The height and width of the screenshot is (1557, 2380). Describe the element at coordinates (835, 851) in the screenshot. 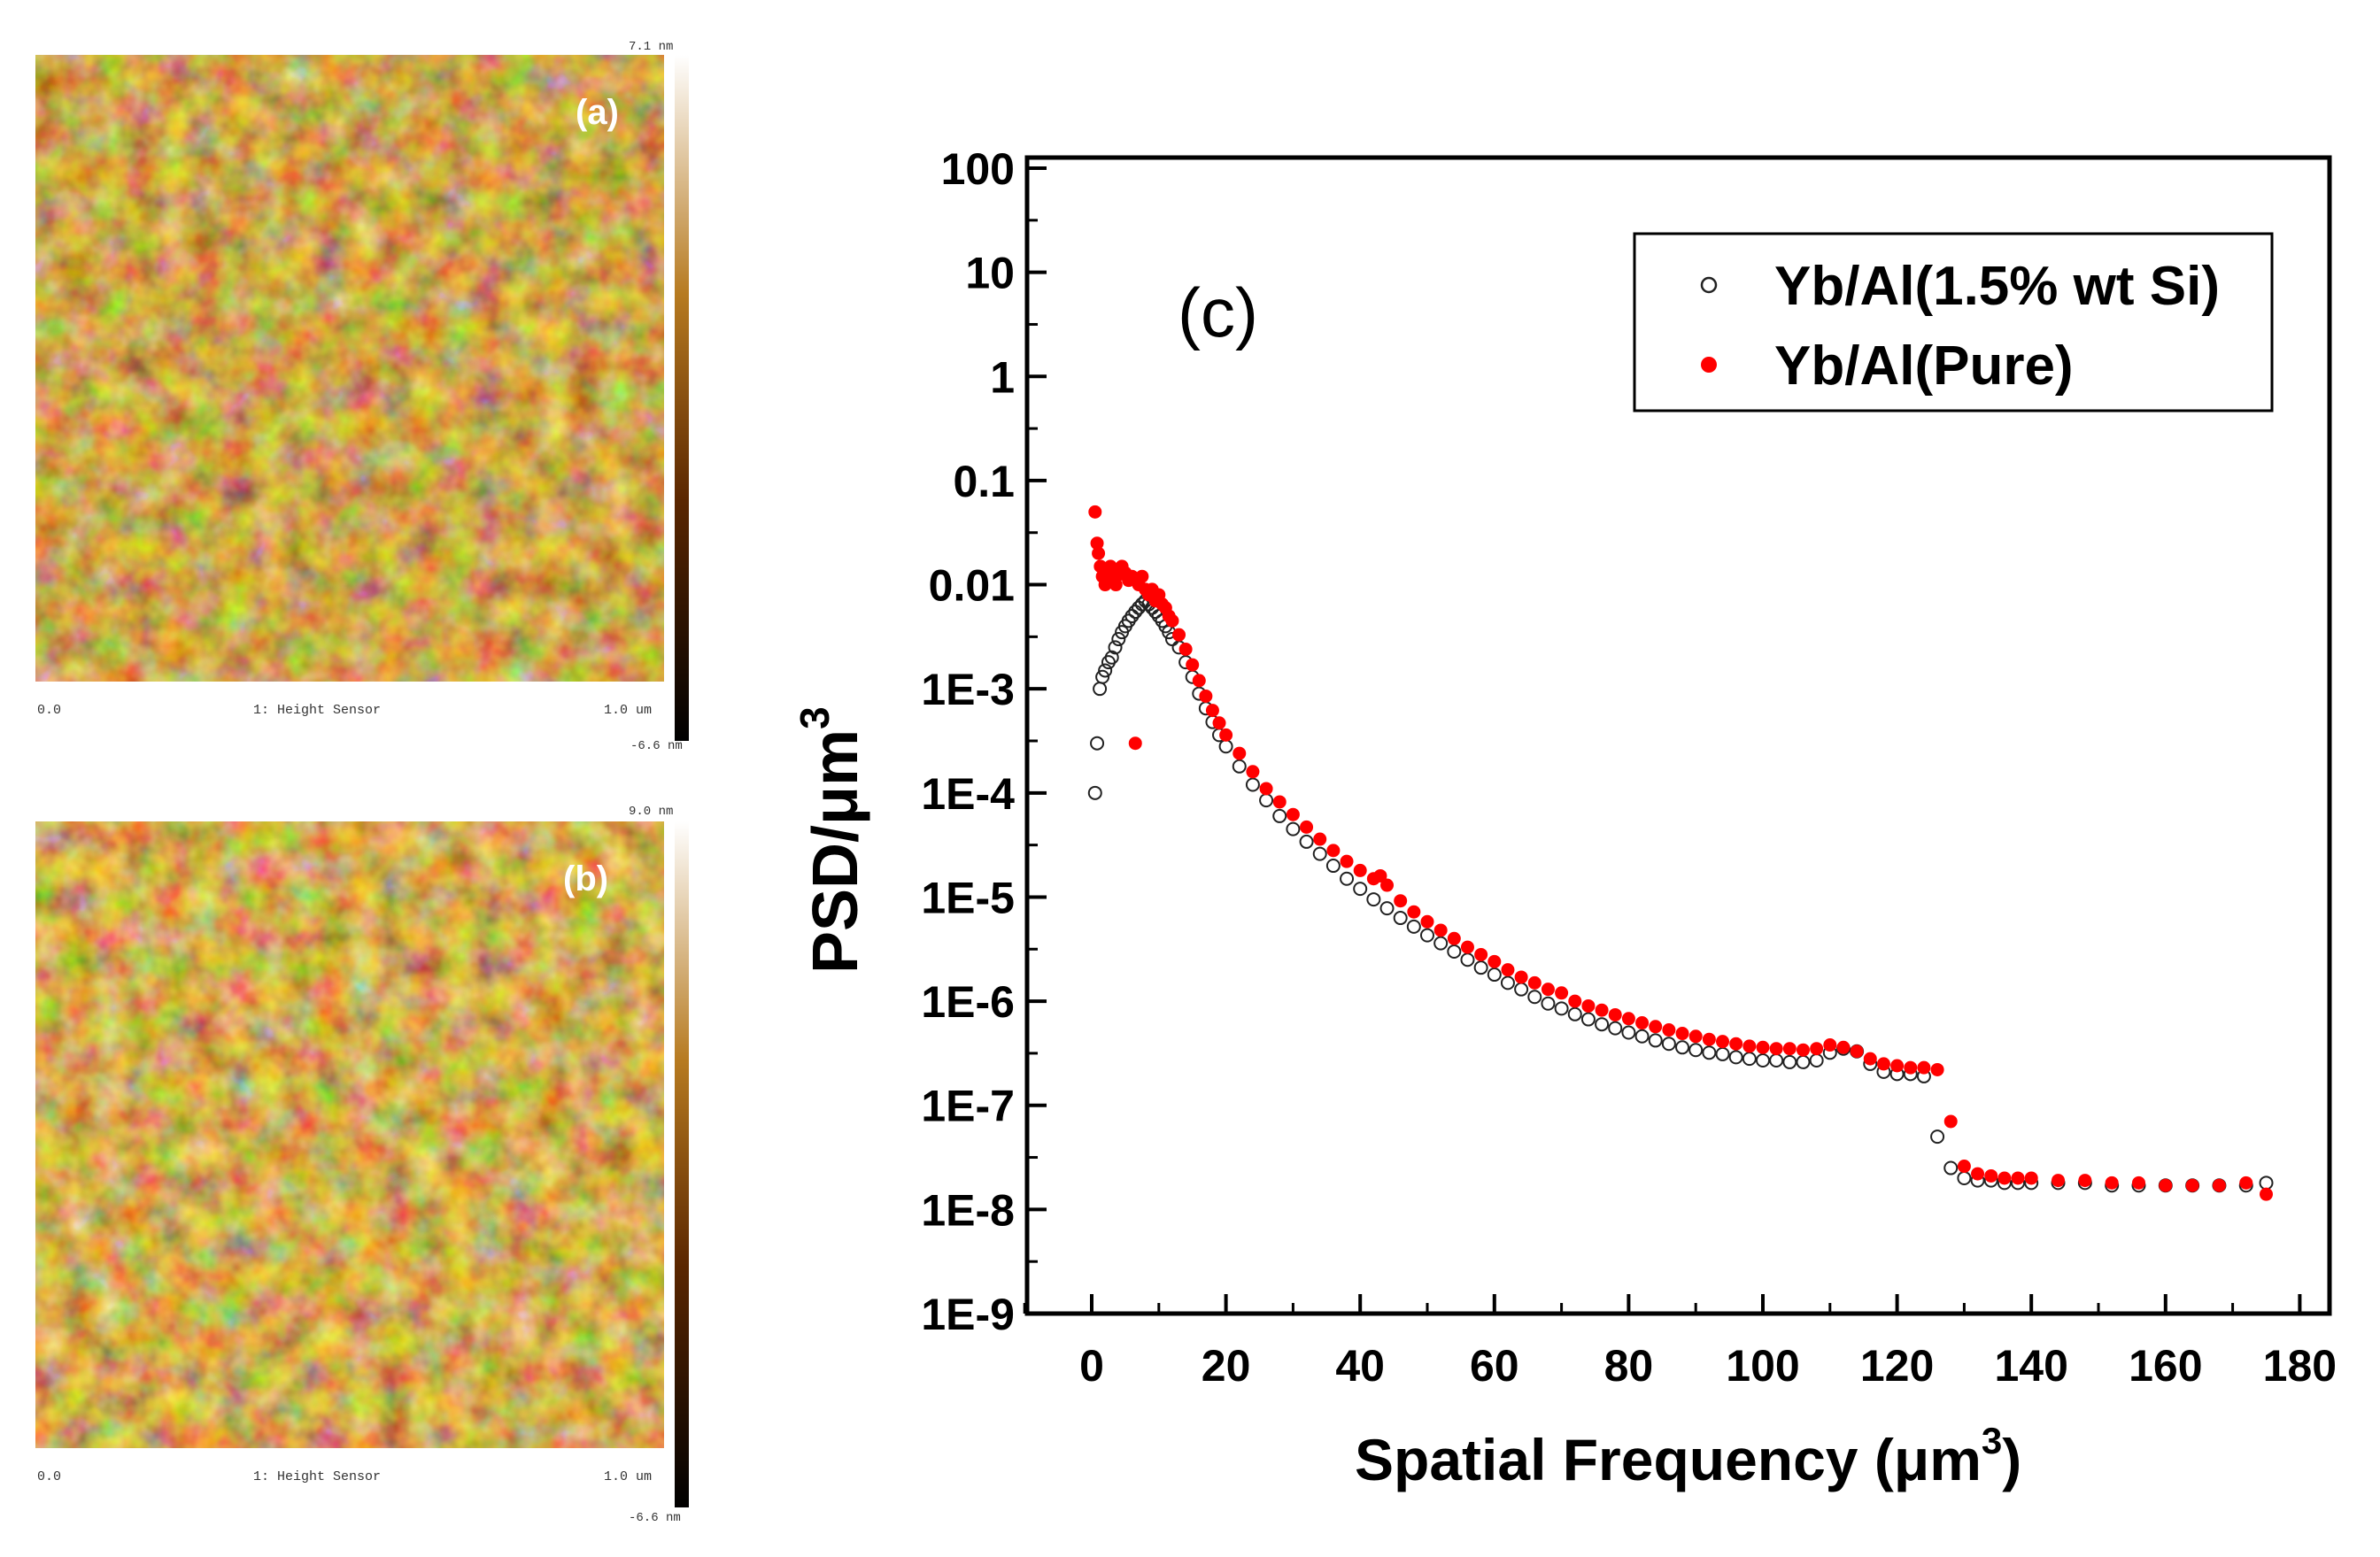

I see `y-axis-title-main: PSD/μm` at that location.